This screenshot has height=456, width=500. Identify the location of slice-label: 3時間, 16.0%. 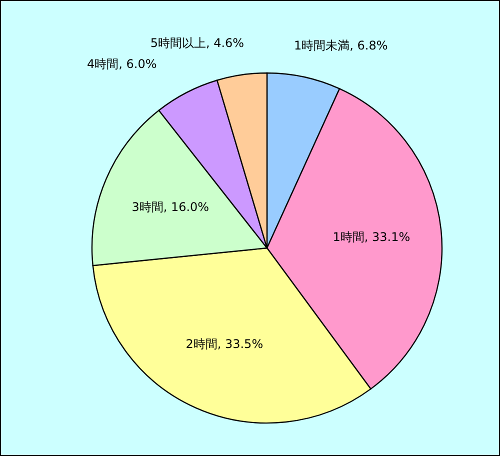
(171, 207).